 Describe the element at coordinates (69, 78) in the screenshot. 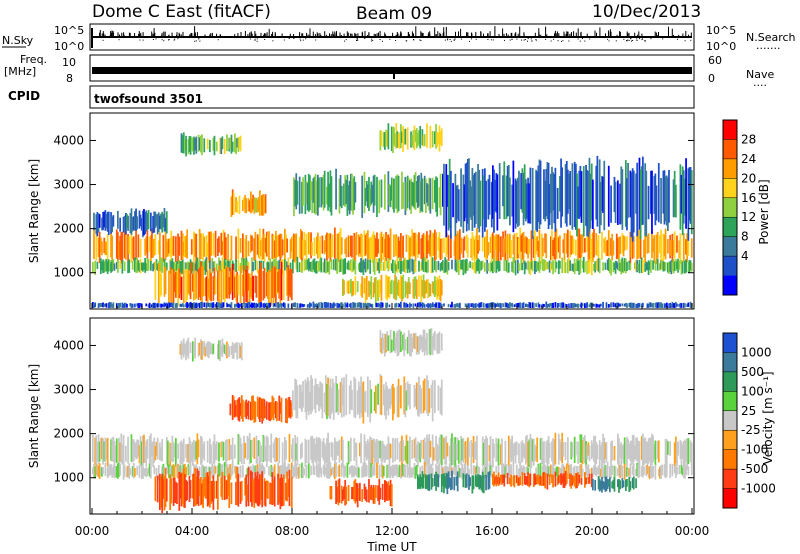

I see `freq-tick-bottom: 8` at that location.